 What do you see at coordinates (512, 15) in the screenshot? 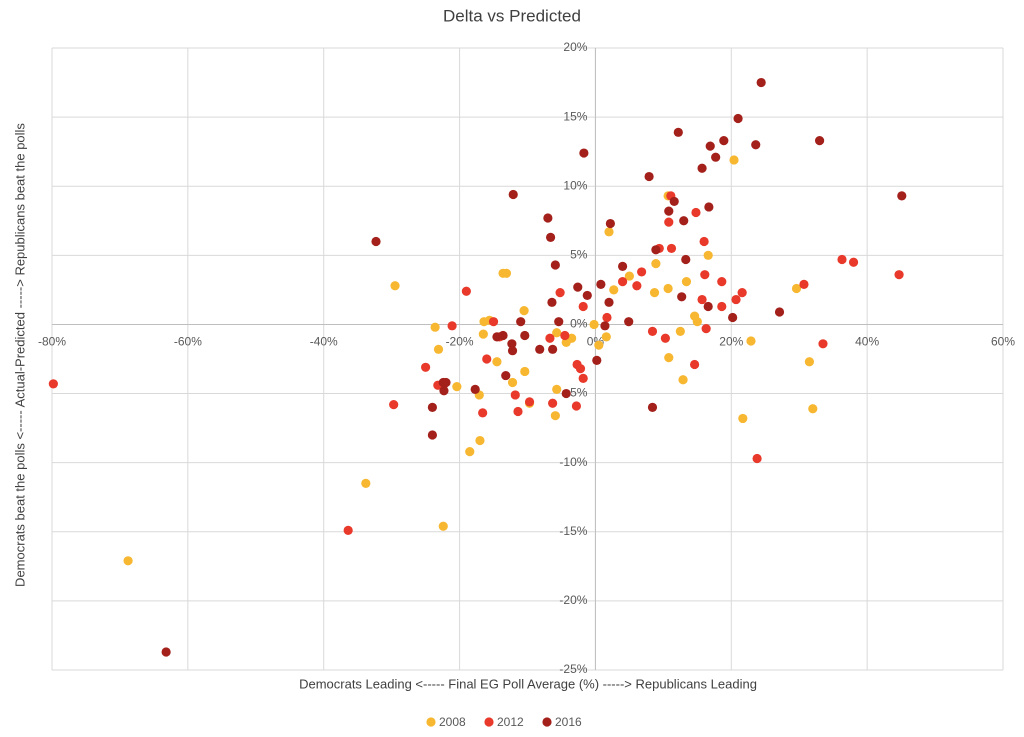
I see `chart-title: Delta vs Predicted` at bounding box center [512, 15].